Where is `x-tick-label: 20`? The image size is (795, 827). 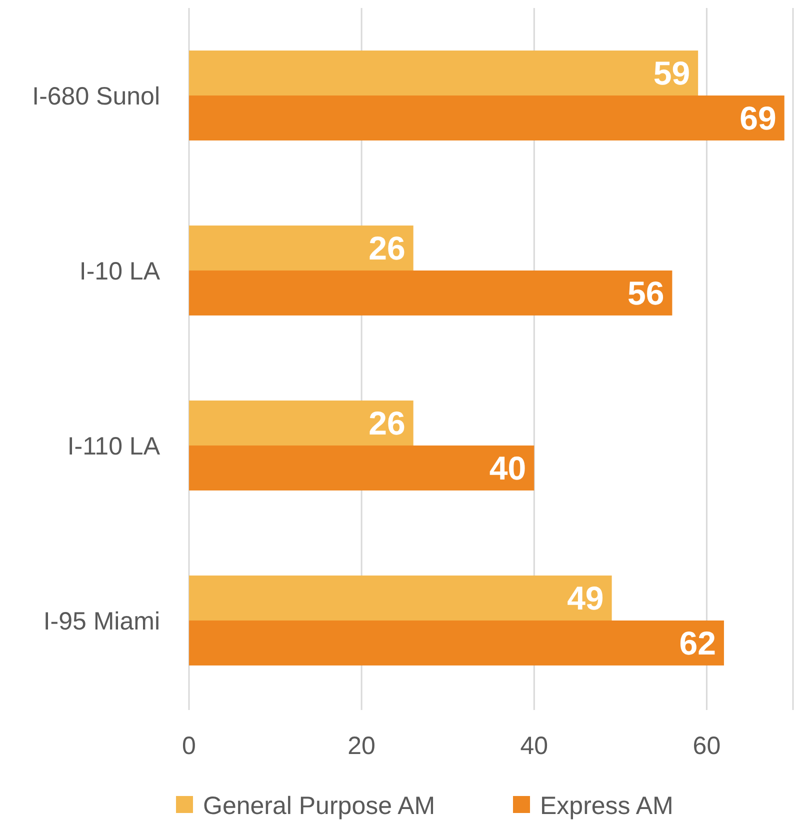 x-tick-label: 20 is located at coordinates (362, 746).